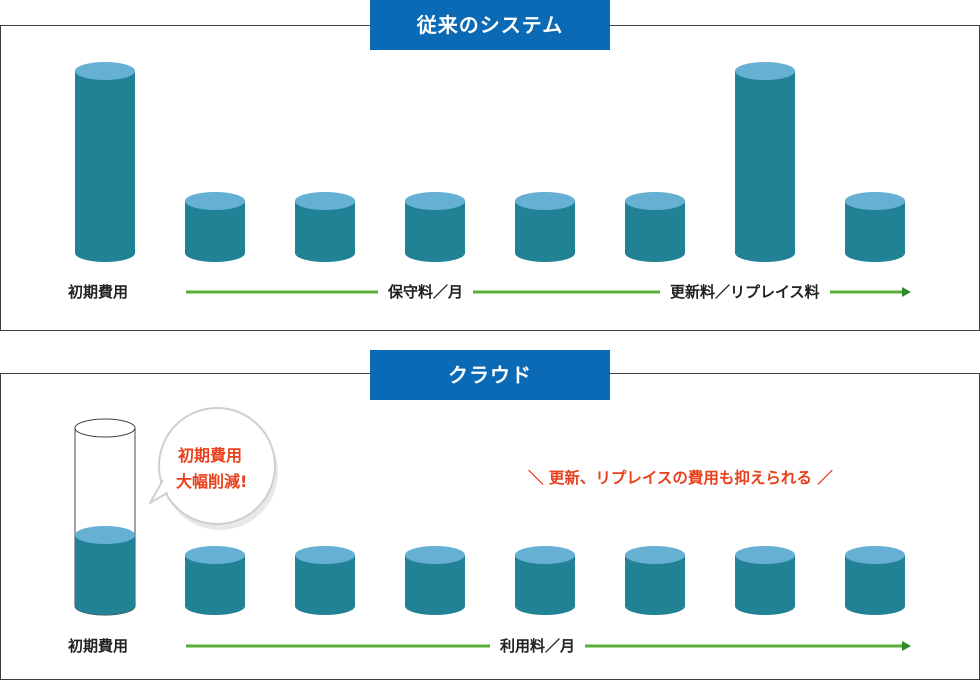 This screenshot has width=980, height=680. I want to click on reduction-speech-bubble, so click(213, 468).